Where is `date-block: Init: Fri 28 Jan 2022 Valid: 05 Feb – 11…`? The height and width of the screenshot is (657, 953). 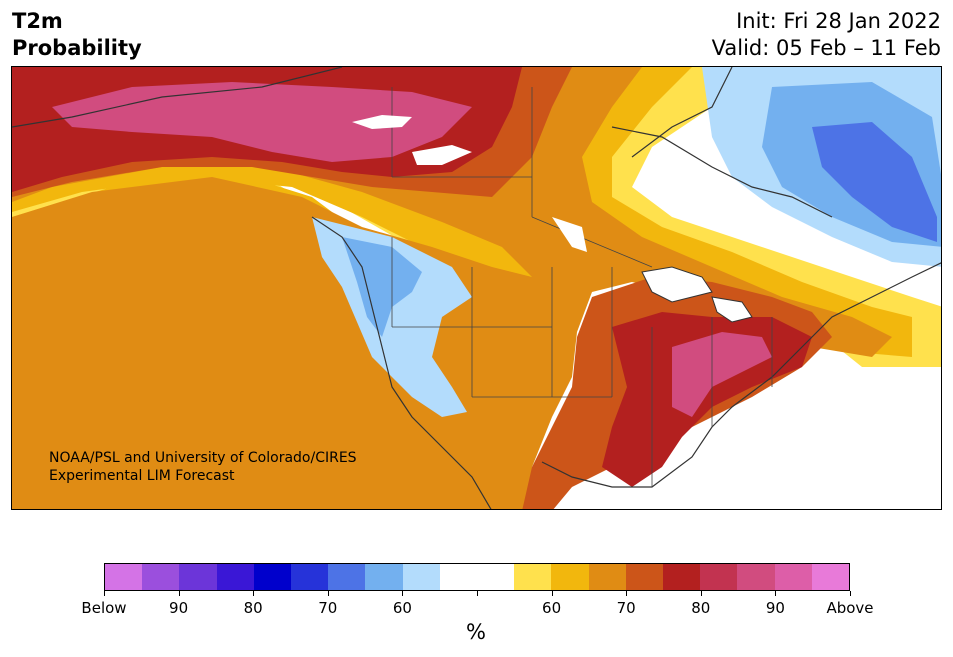 date-block: Init: Fri 28 Jan 2022 Valid: 05 Feb – 11… is located at coordinates (826, 35).